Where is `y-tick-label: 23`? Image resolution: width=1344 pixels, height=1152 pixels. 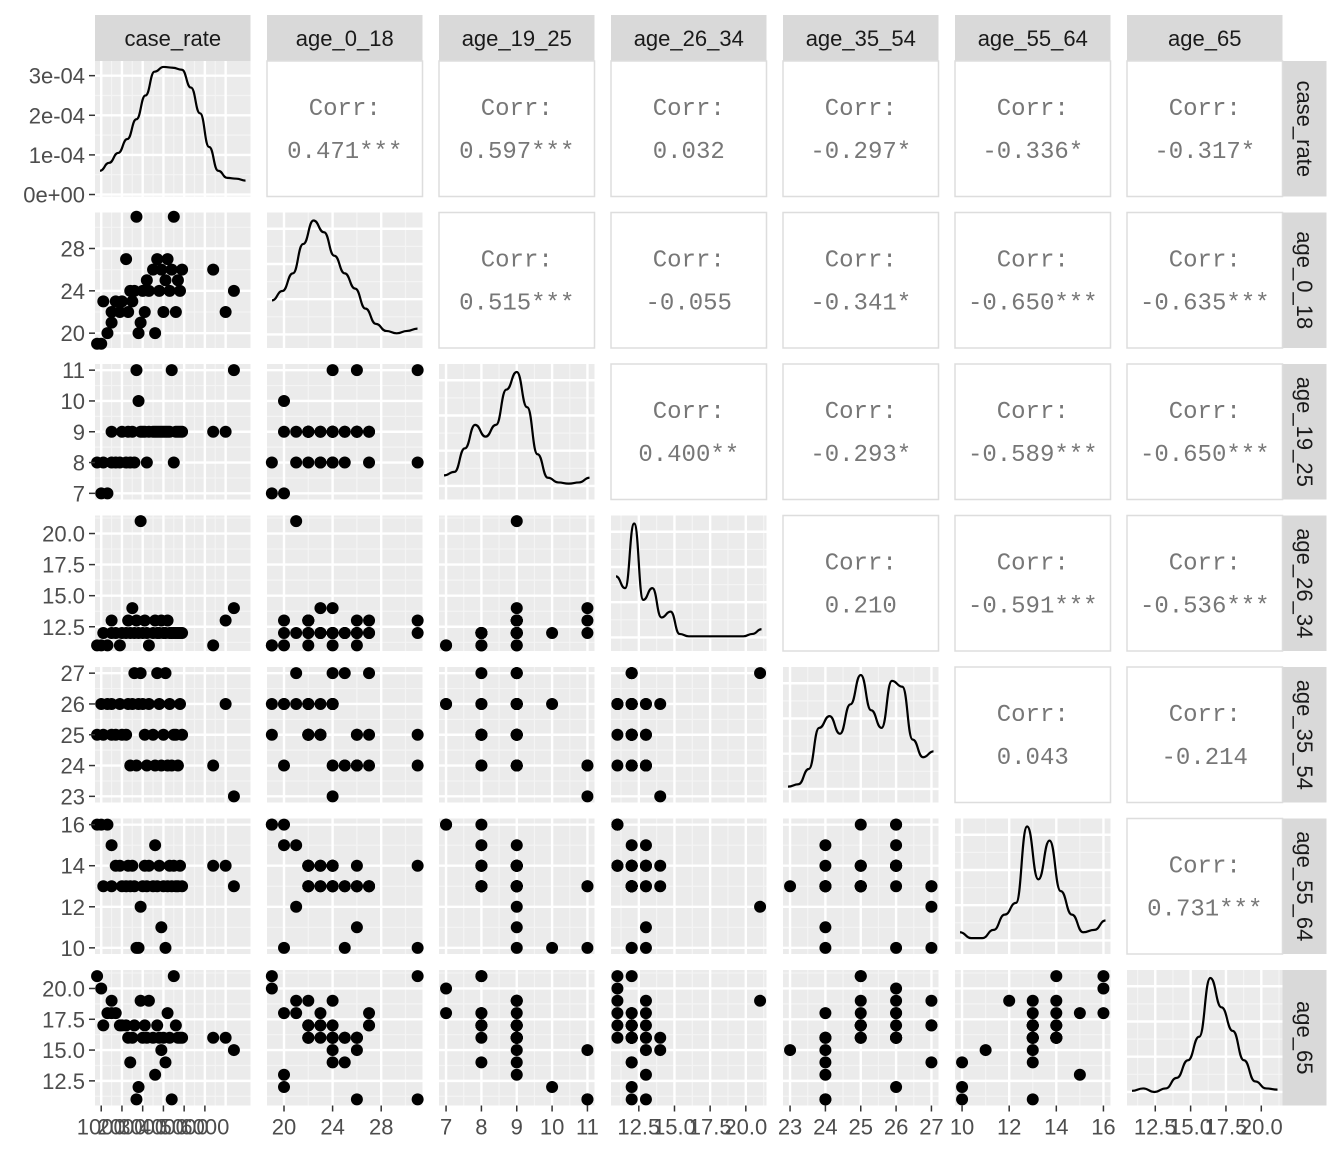
y-tick-label: 23 is located at coordinates (73, 796).